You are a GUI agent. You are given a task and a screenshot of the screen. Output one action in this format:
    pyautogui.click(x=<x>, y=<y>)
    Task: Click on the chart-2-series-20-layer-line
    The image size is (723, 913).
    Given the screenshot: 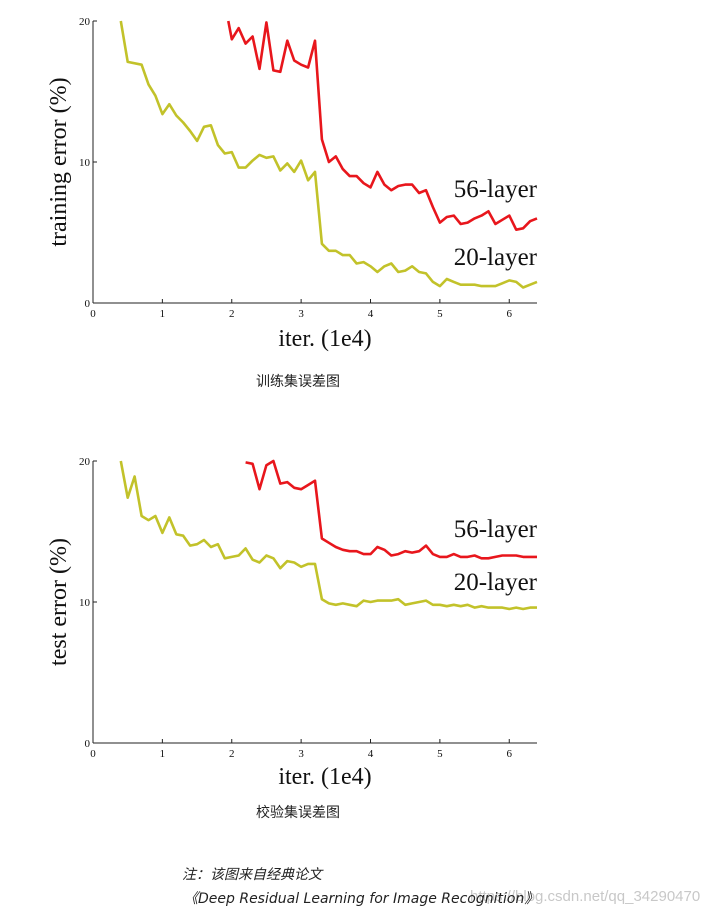 What is the action you would take?
    pyautogui.click(x=328, y=535)
    